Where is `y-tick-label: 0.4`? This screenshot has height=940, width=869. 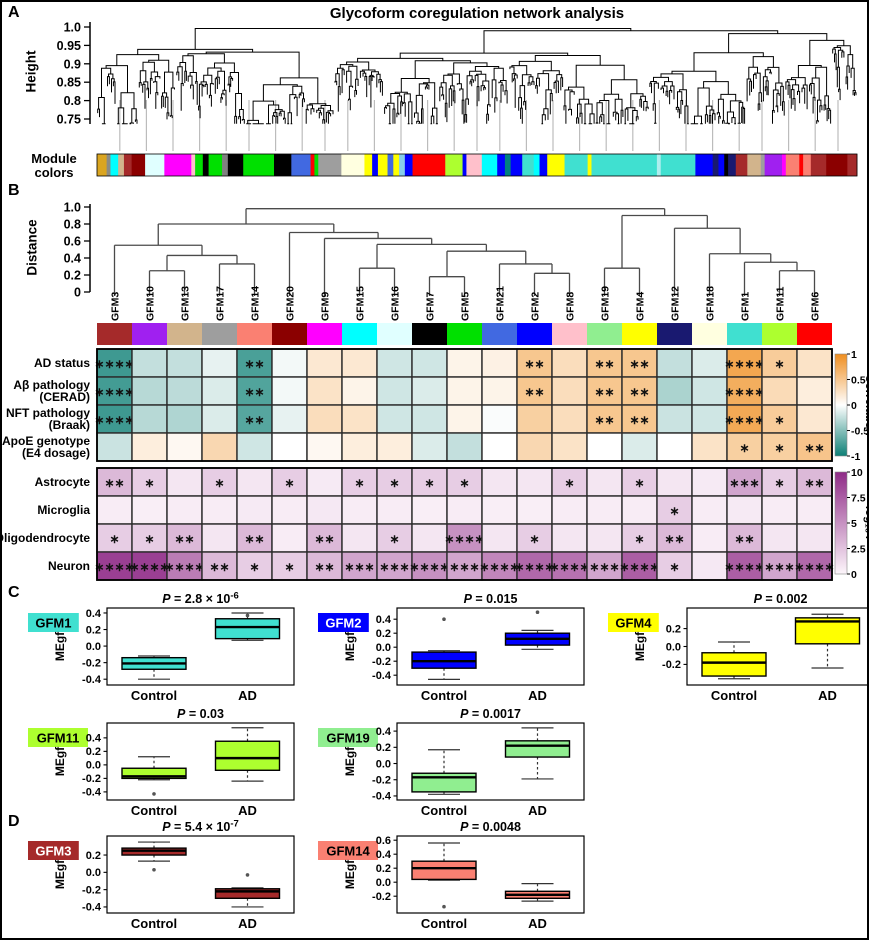
y-tick-label: 0.4 is located at coordinates (384, 620).